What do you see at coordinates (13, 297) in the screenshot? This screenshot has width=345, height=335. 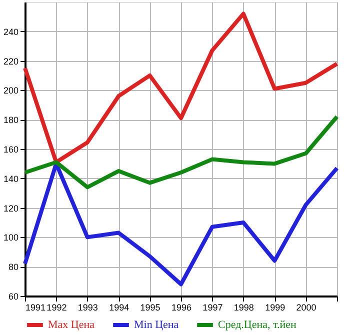 I see `y-tick-label: 60` at bounding box center [13, 297].